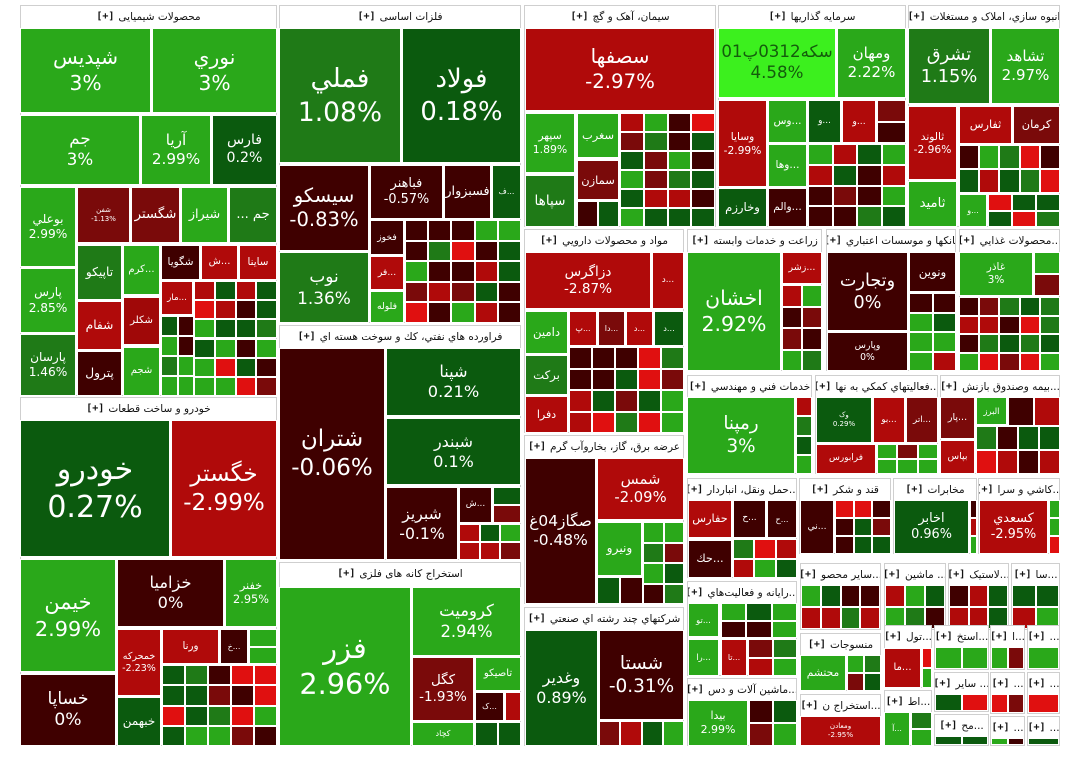  Describe the element at coordinates (560, 531) in the screenshot. I see `stock-tile: صگاز04غ -0.48%` at that location.